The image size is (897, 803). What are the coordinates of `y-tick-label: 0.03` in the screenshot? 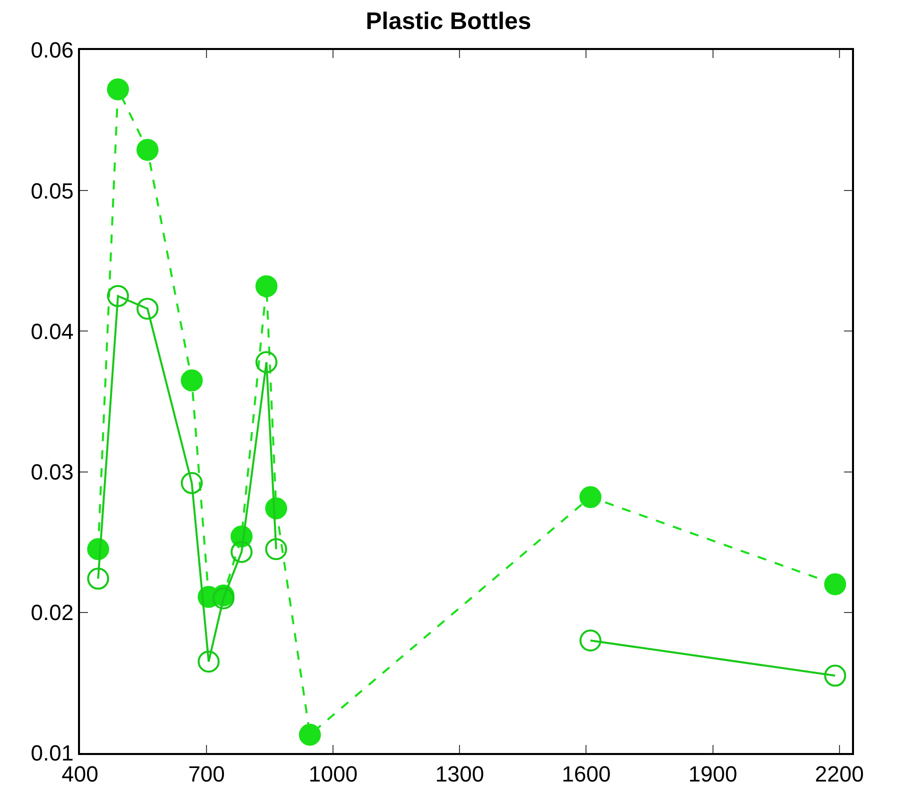 It's located at (52, 472).